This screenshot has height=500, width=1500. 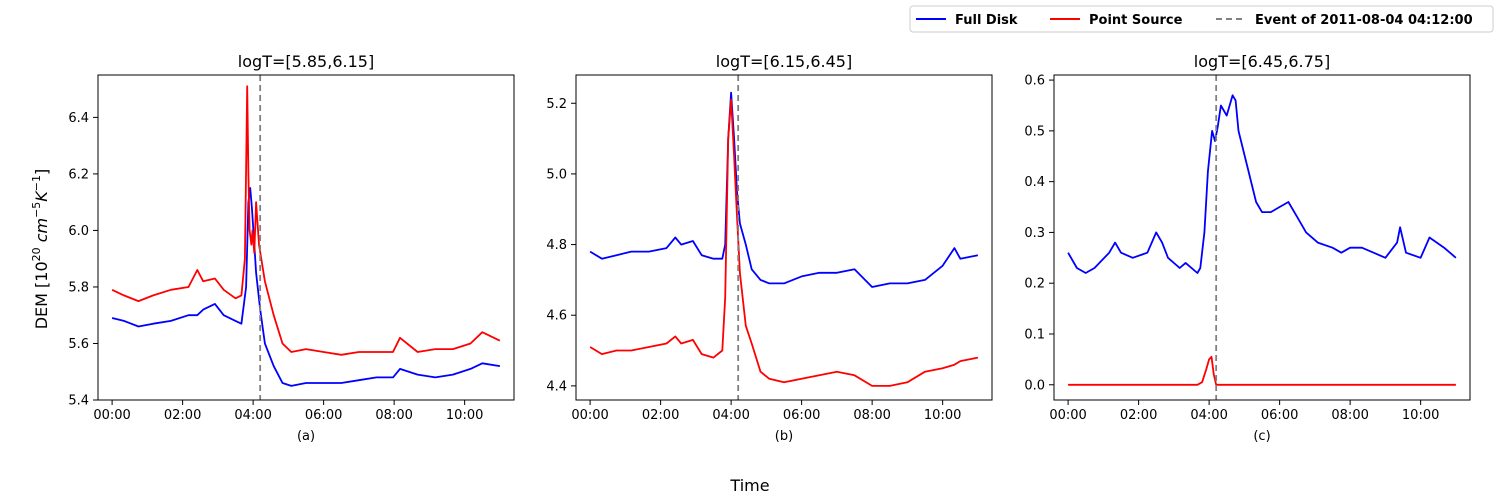 I want to click on figure-xlabel: Time, so click(x=749, y=485).